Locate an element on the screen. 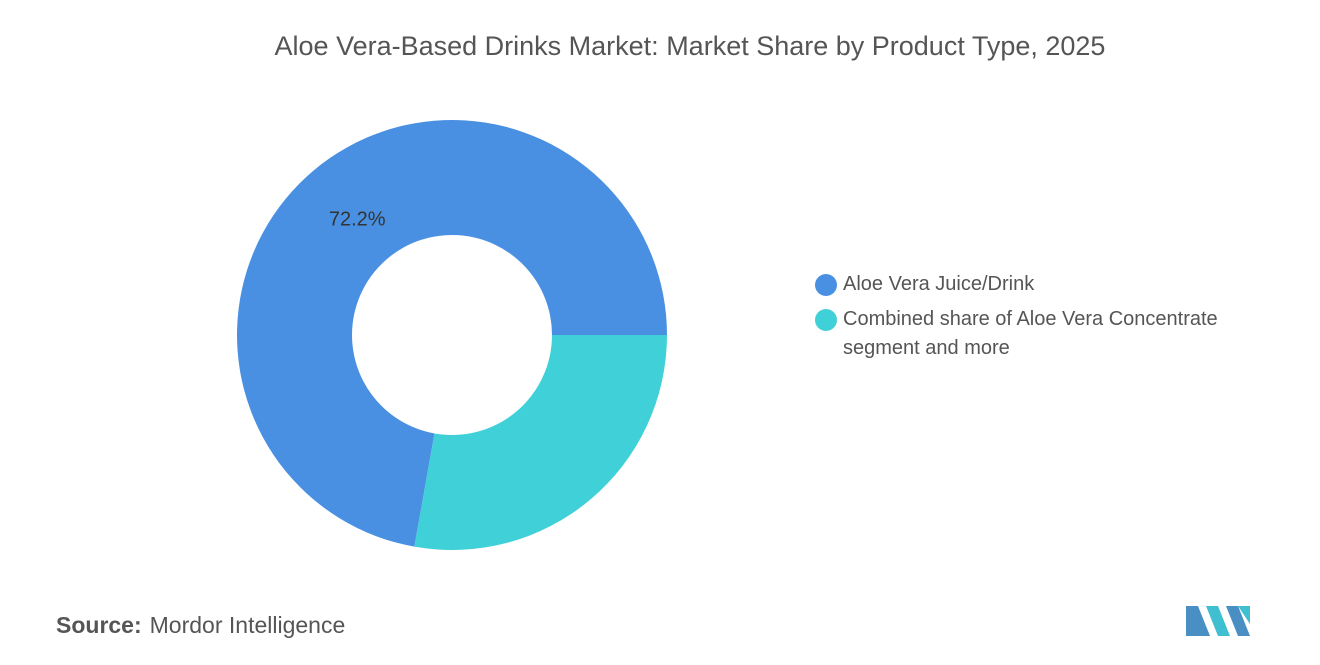  source-label: Source: is located at coordinates (99, 625).